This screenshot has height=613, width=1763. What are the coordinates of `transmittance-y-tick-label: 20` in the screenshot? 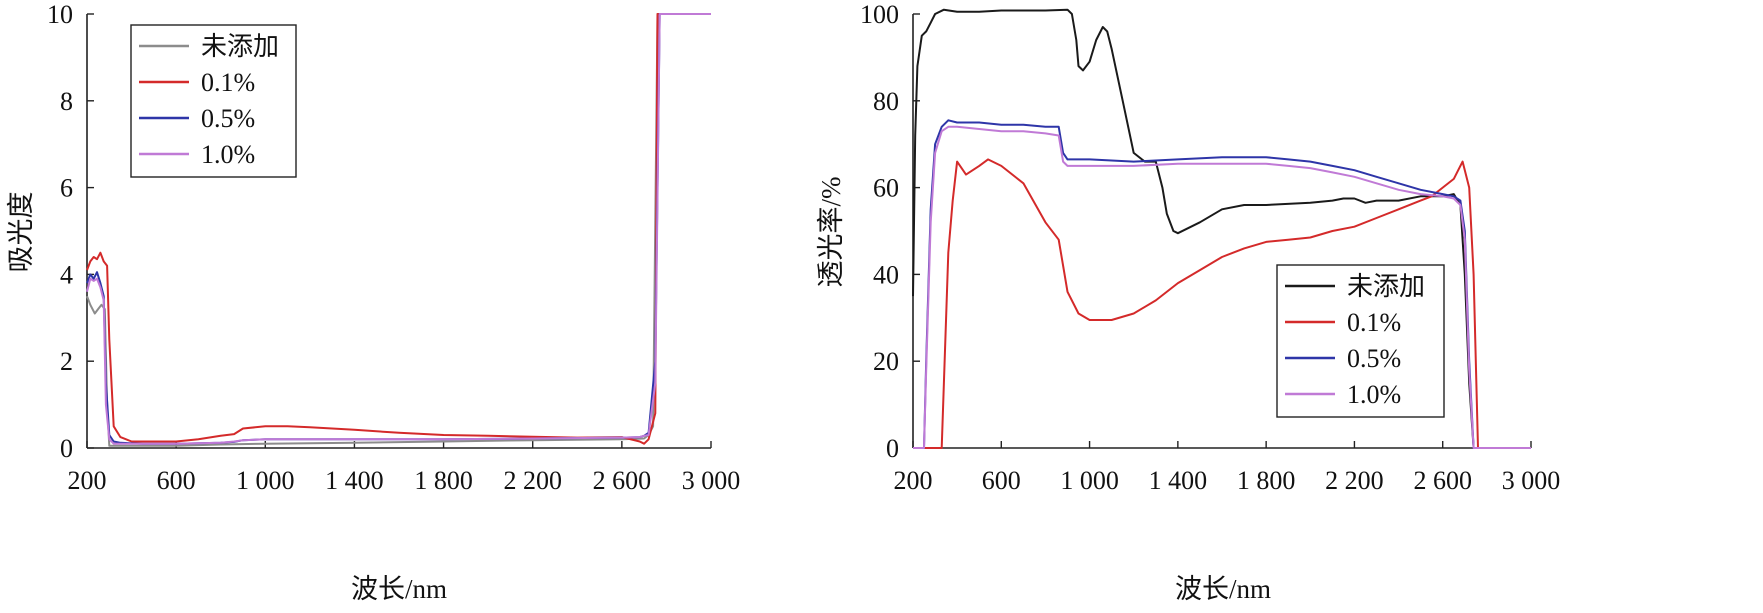 It's located at (886, 361).